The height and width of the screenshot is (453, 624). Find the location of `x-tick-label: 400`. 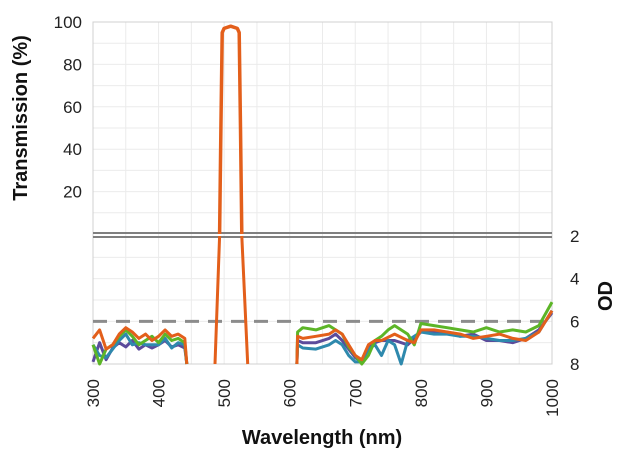

x-tick-label: 400 is located at coordinates (159, 393).